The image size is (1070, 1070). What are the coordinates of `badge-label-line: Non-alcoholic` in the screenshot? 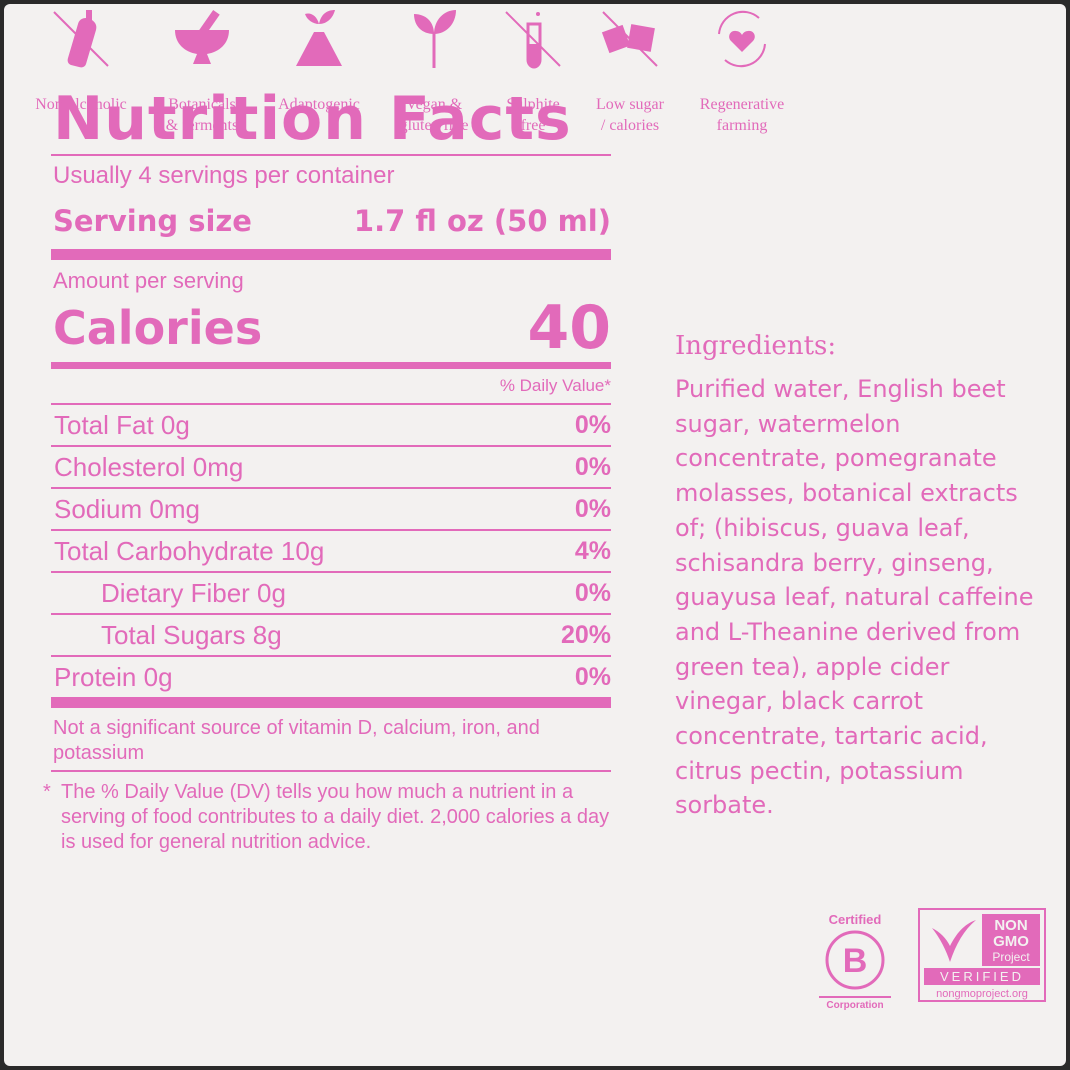 It's located at (81, 104).